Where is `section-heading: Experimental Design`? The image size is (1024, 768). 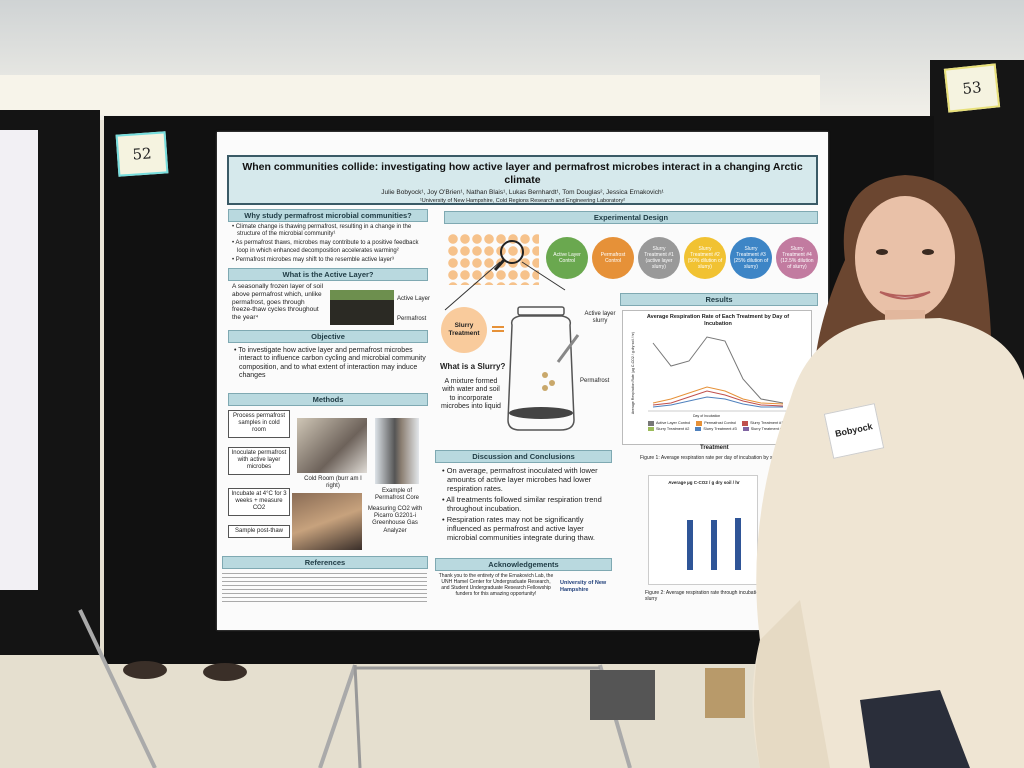
section-heading: Experimental Design is located at coordinates (631, 217).